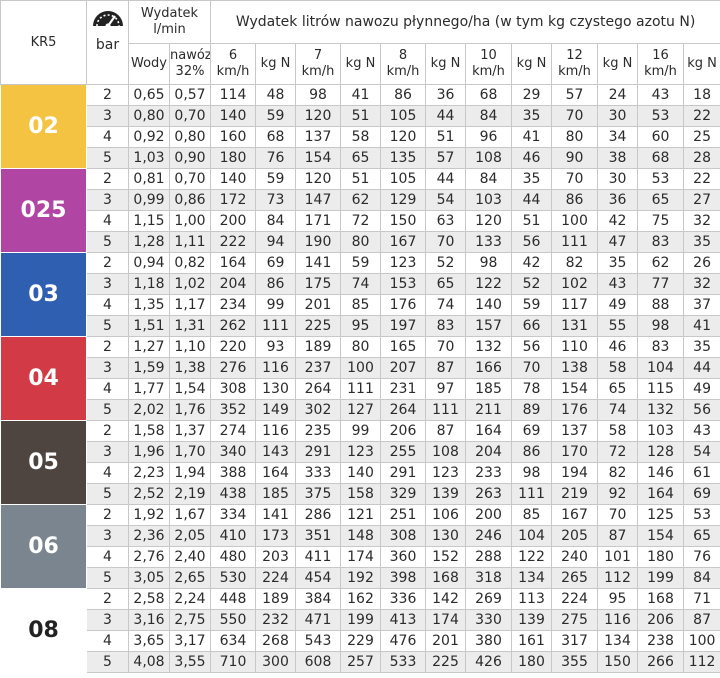 Image resolution: width=720 pixels, height=678 pixels. I want to click on value-cell: 197, so click(403, 326).